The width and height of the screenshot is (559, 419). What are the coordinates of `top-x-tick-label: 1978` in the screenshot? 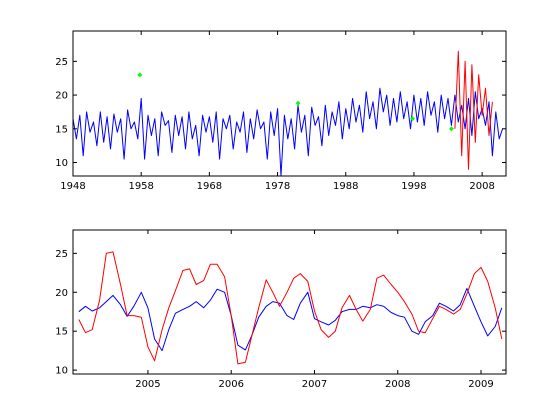 It's located at (277, 186).